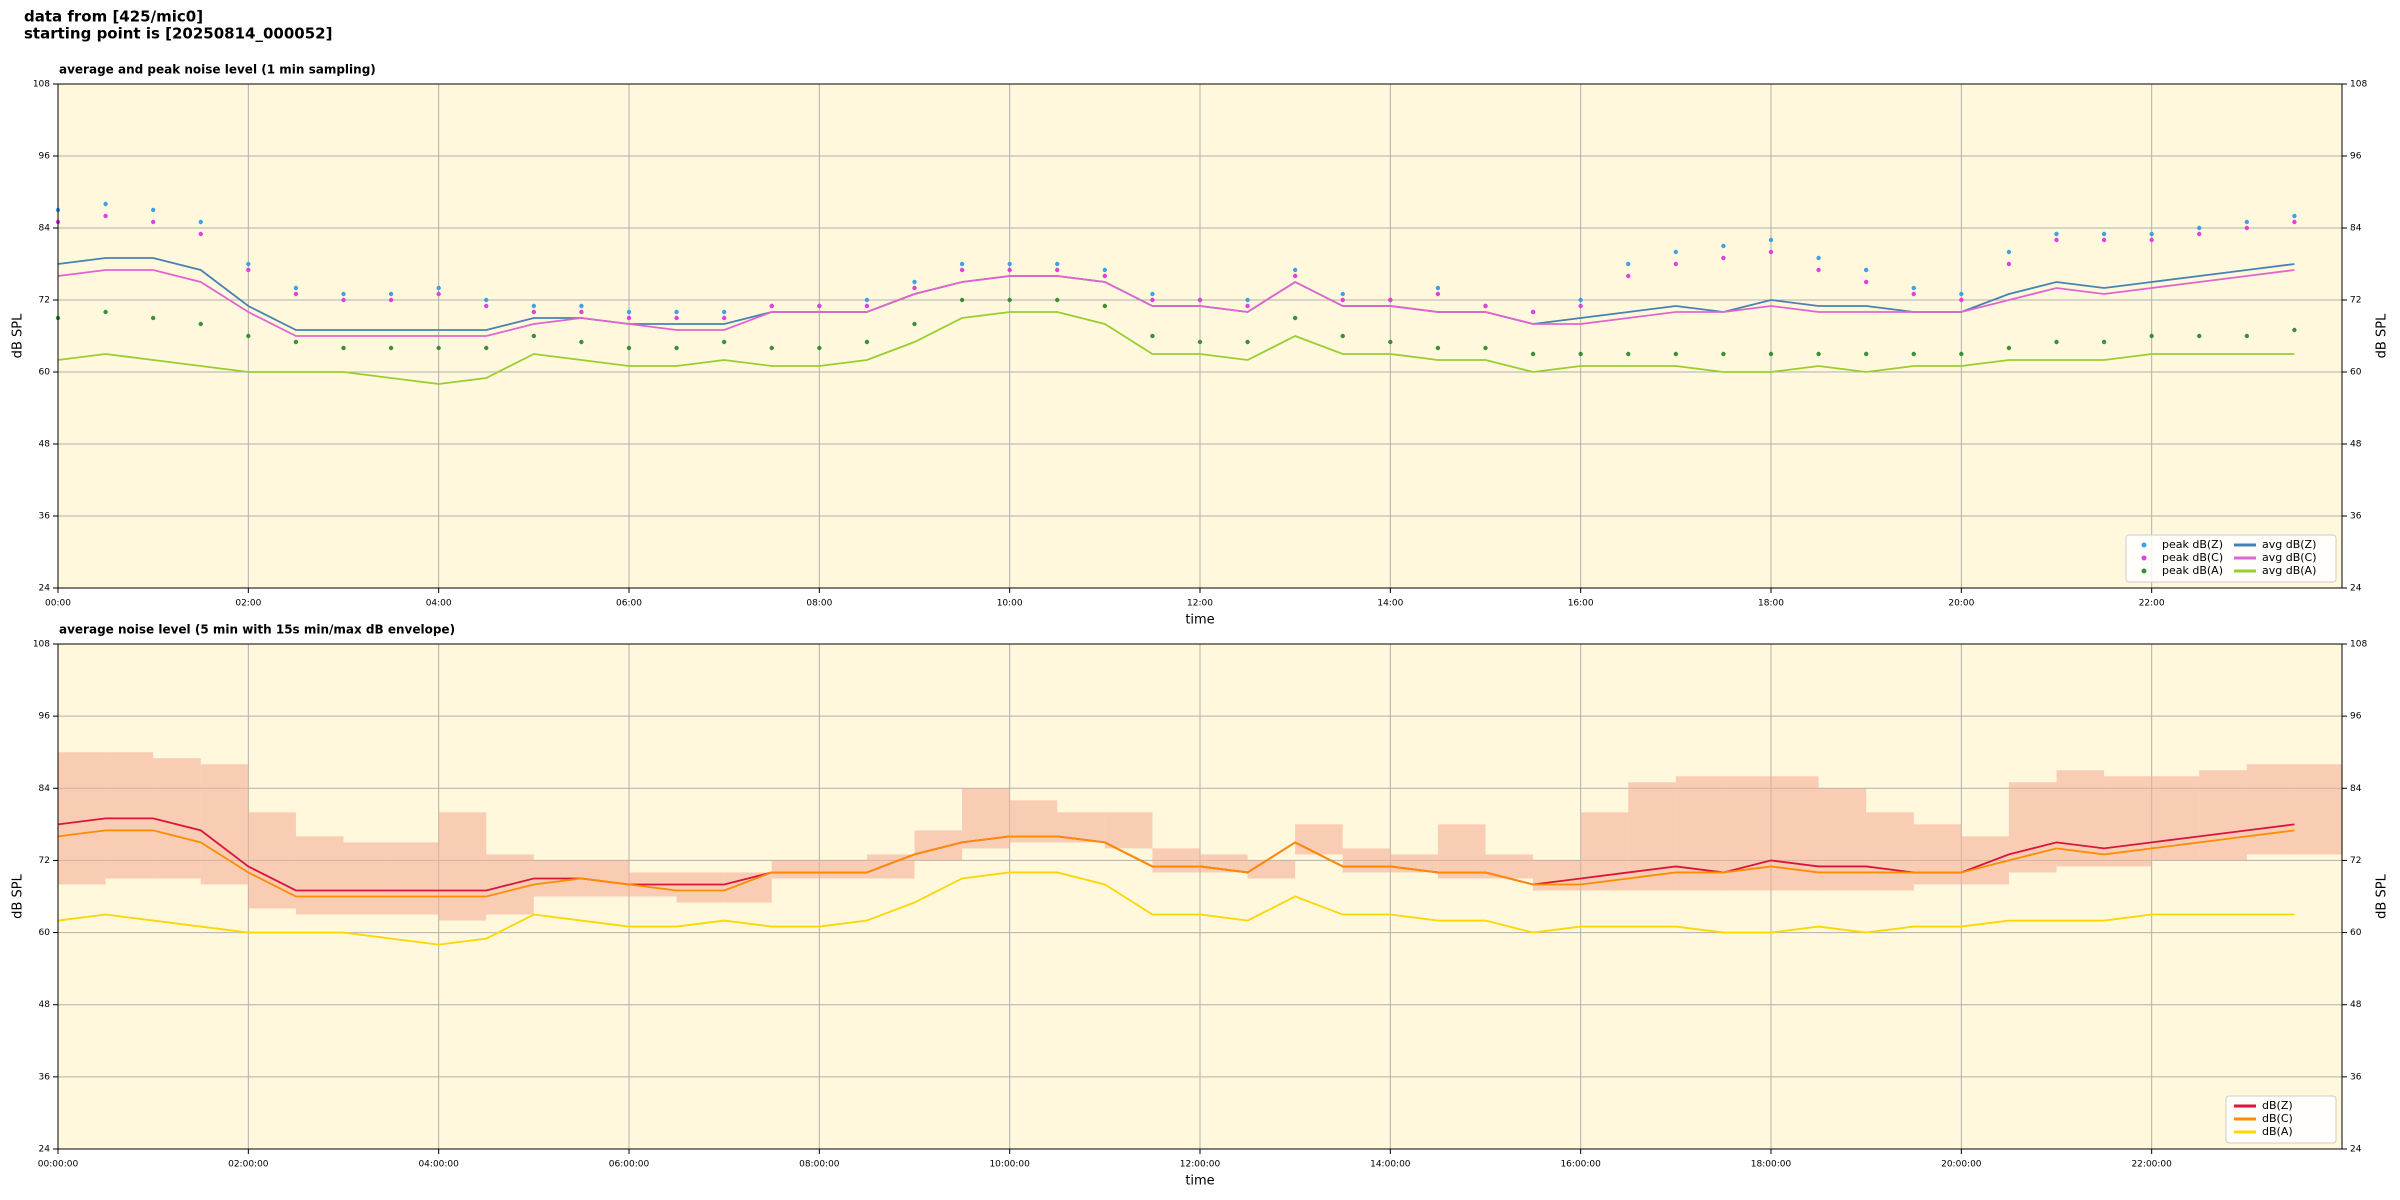 This screenshot has width=2400, height=1200. What do you see at coordinates (2355, 301) in the screenshot?
I see `y-tick-label: 72` at bounding box center [2355, 301].